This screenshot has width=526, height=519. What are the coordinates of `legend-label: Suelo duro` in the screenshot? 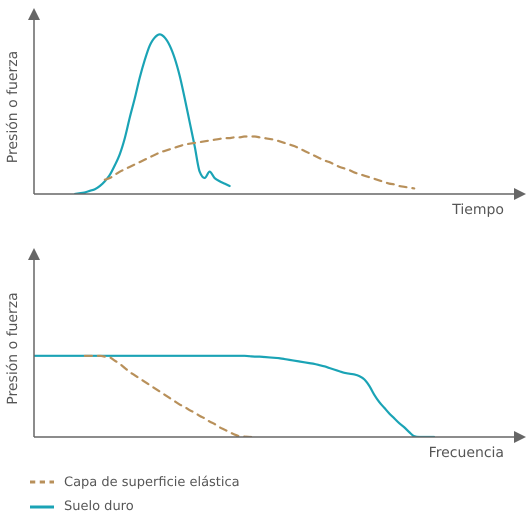 It's located at (99, 506).